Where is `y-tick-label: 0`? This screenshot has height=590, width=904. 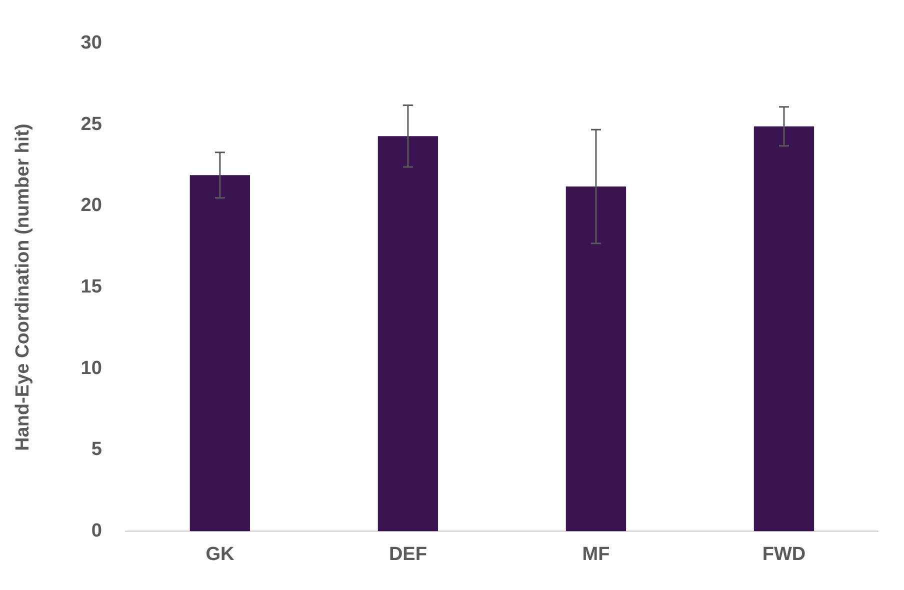
y-tick-label: 0 is located at coordinates (96, 531).